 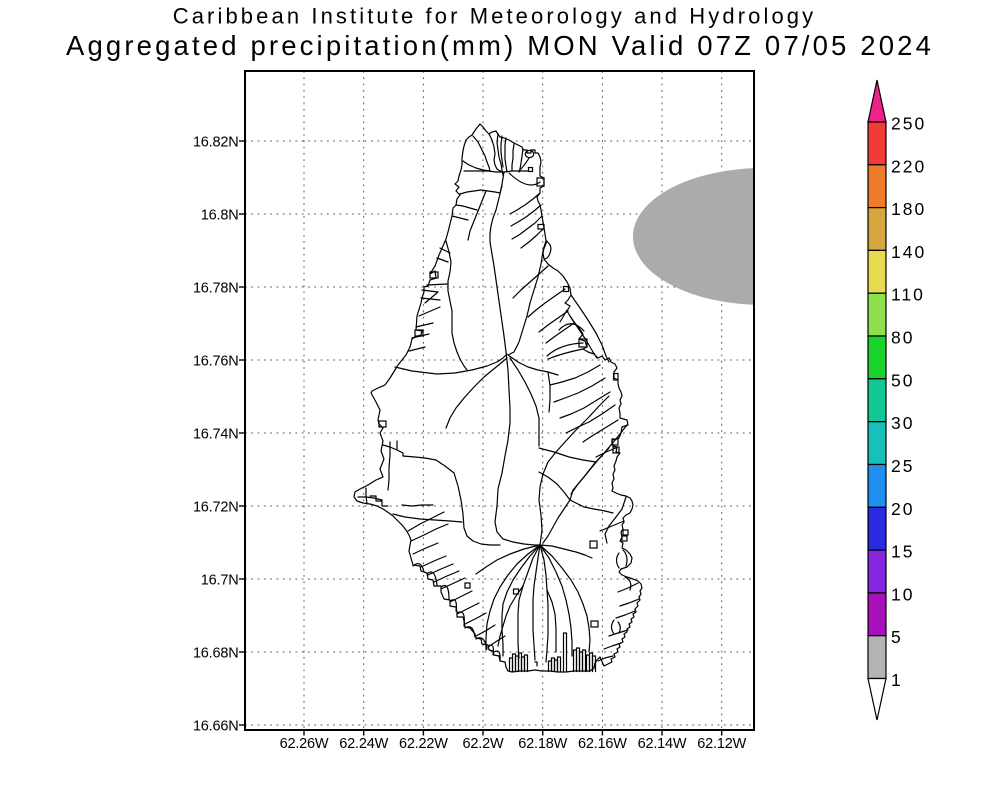 I want to click on svg-text: 62.2W, so click(x=483, y=744).